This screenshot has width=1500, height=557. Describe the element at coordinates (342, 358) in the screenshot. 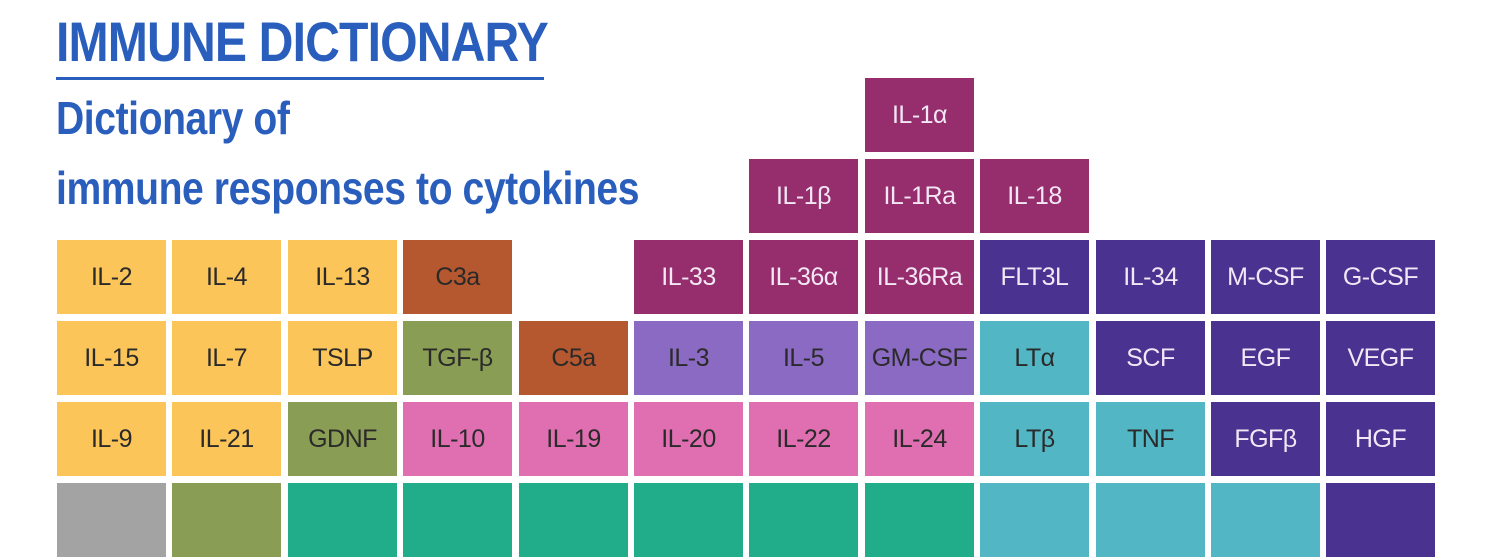

I see `cytokine-tile-tslp: TSLP` at that location.